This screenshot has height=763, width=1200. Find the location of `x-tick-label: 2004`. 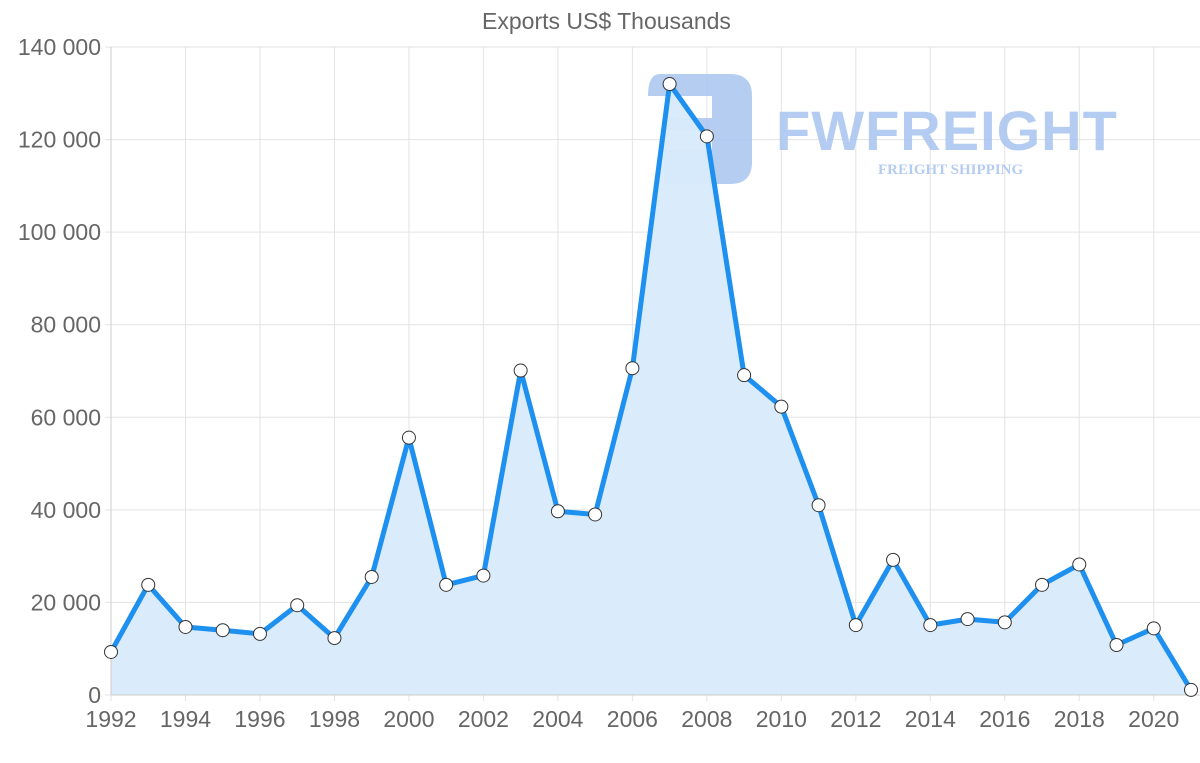

x-tick-label: 2004 is located at coordinates (557, 719).